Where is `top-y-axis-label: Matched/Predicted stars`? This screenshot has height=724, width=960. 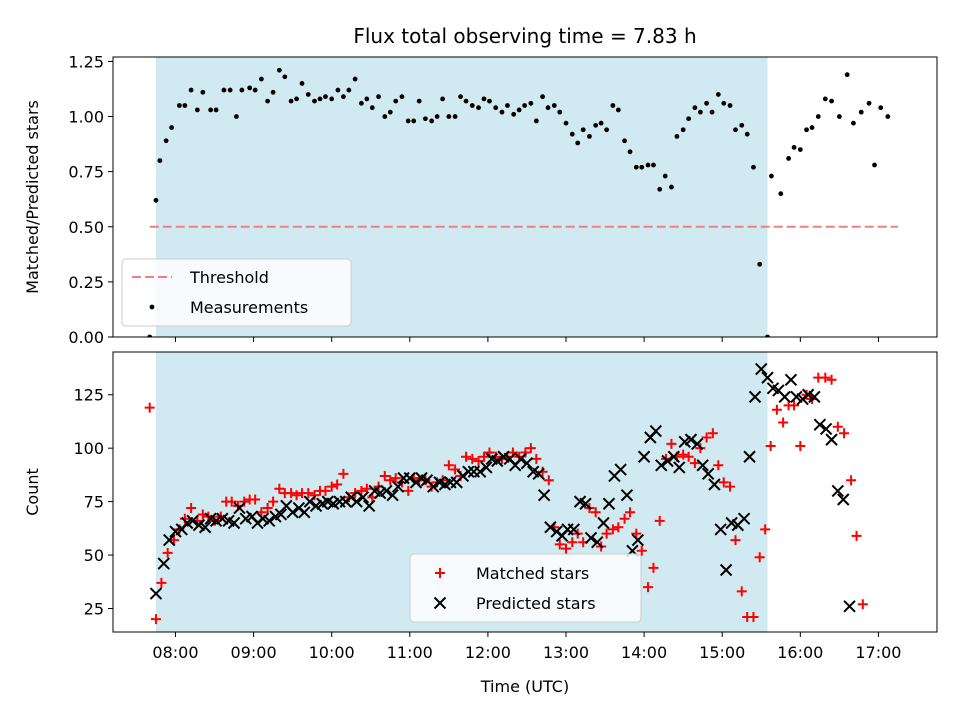
top-y-axis-label: Matched/Predicted stars is located at coordinates (32, 197).